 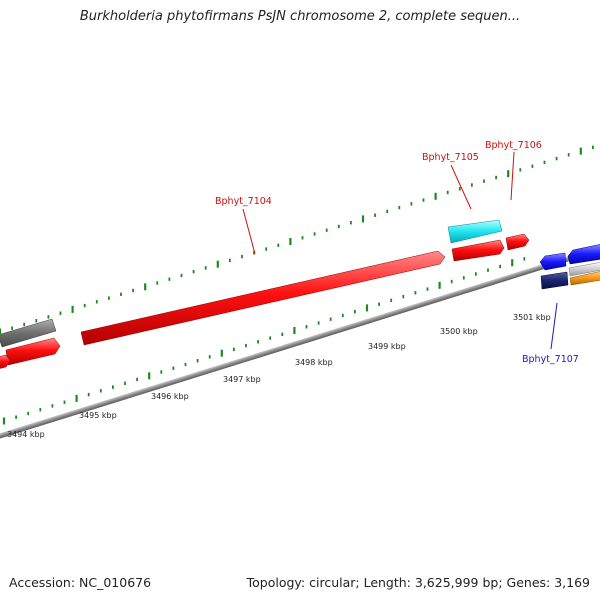 I want to click on accession-text: Accession: NC_010676, so click(x=80, y=582).